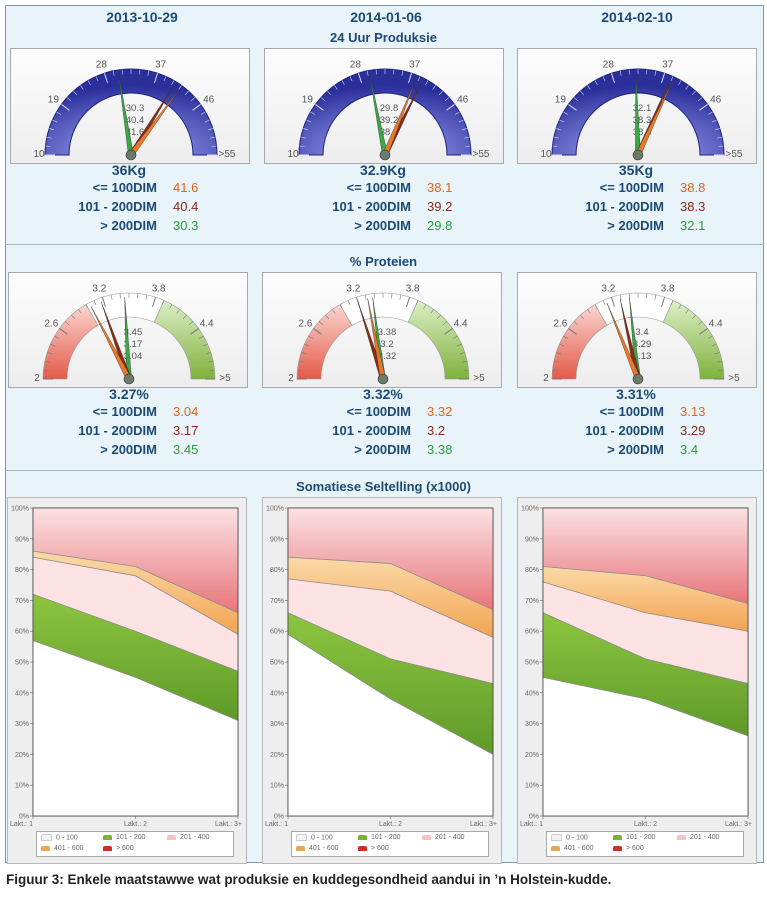 Image resolution: width=767 pixels, height=900 pixels. What do you see at coordinates (225, 378) in the screenshot?
I see `gauge-tick-label: >5` at bounding box center [225, 378].